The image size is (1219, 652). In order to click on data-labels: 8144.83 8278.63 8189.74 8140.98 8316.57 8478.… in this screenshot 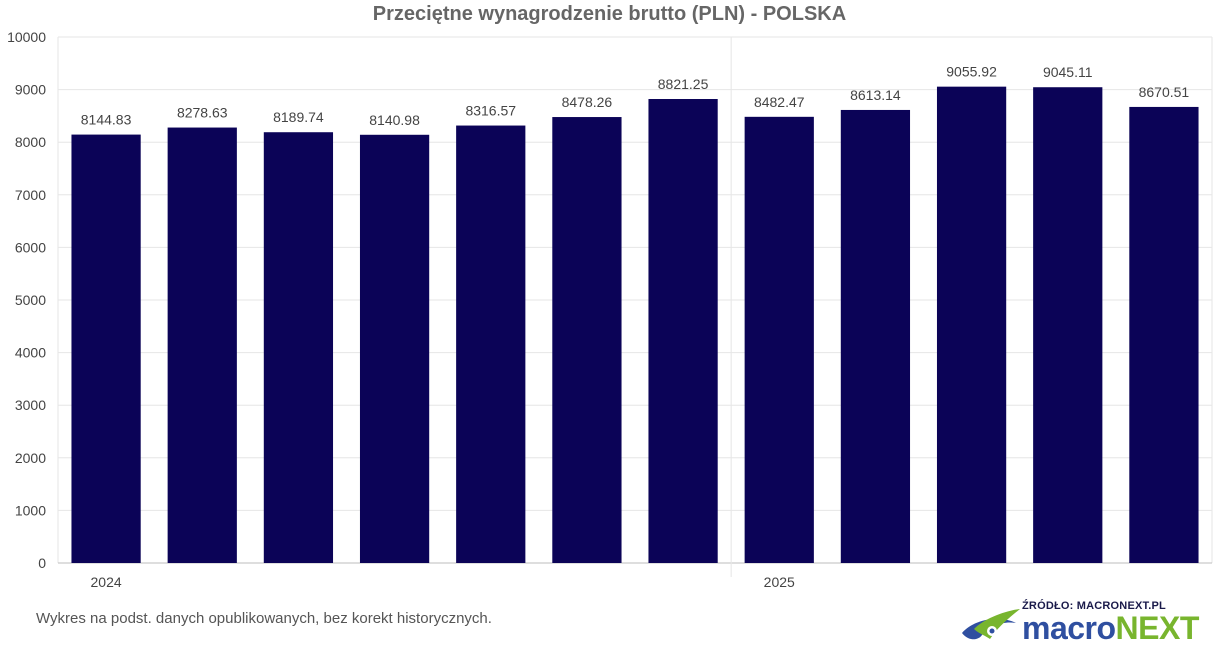, I will do `click(635, 96)`.